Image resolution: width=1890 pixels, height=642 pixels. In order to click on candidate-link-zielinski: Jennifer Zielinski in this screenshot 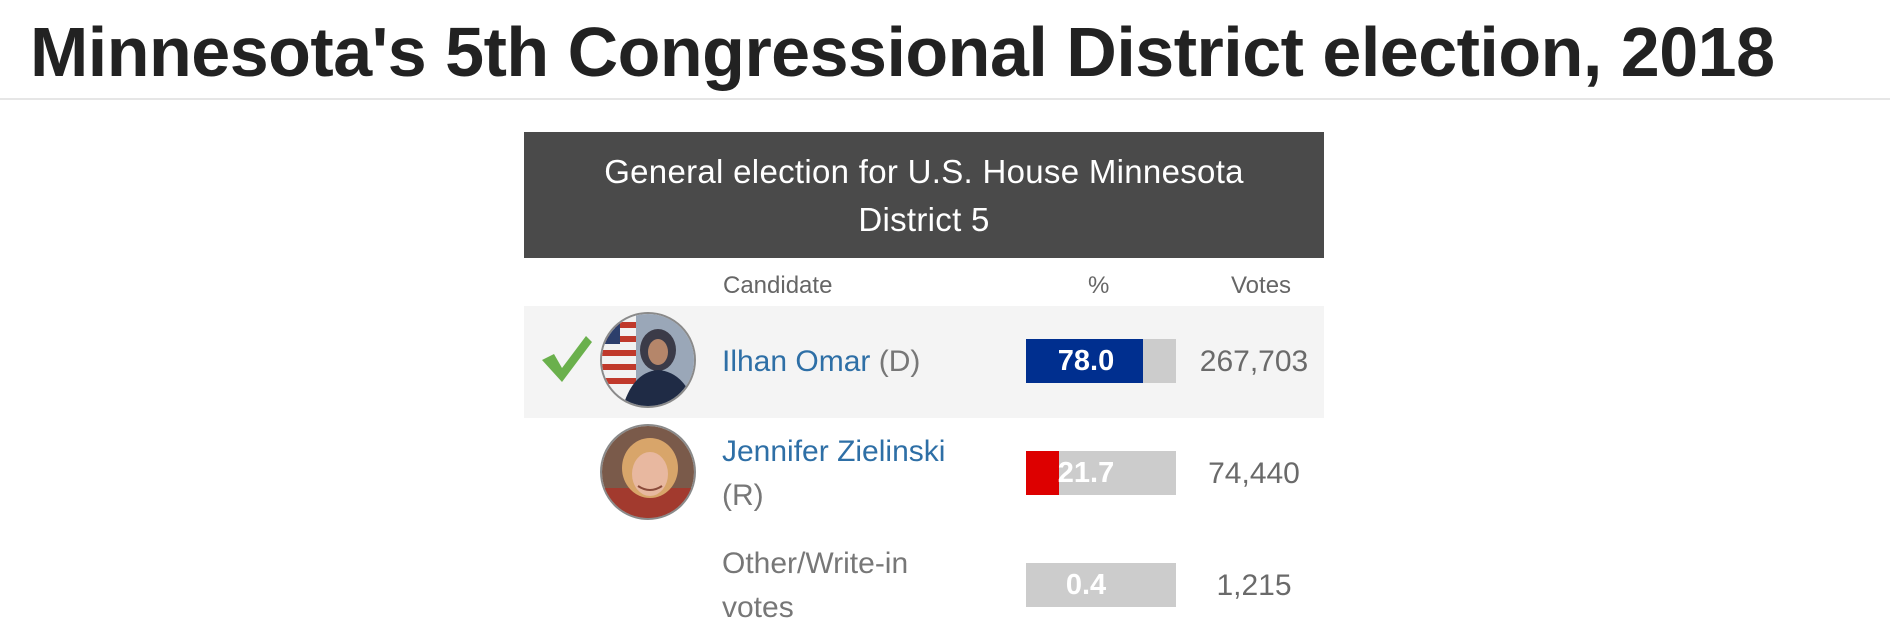, I will do `click(834, 451)`.